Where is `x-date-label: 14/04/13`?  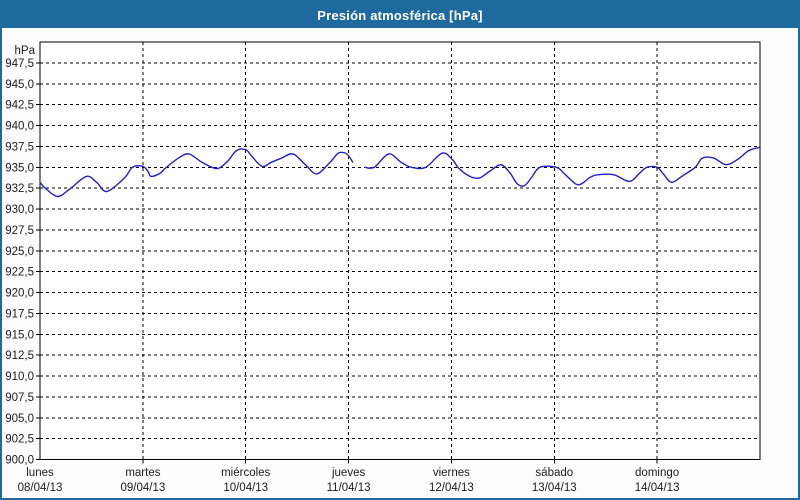 x-date-label: 14/04/13 is located at coordinates (657, 488).